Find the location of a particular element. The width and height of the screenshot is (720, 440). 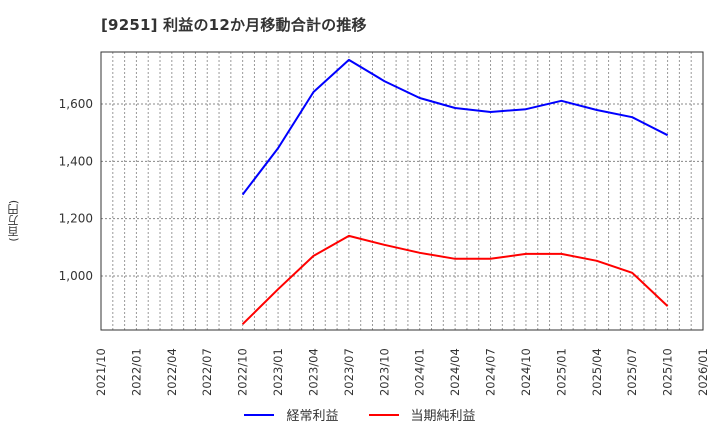

x-tick-label: 2023/04 is located at coordinates (313, 372).